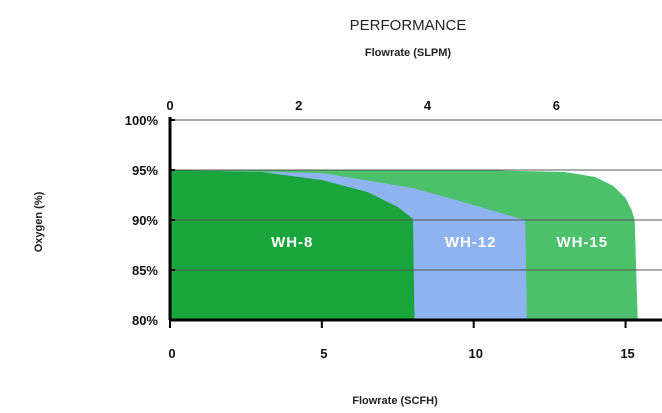  I want to click on series-label-wh-15: WH-15, so click(582, 242).